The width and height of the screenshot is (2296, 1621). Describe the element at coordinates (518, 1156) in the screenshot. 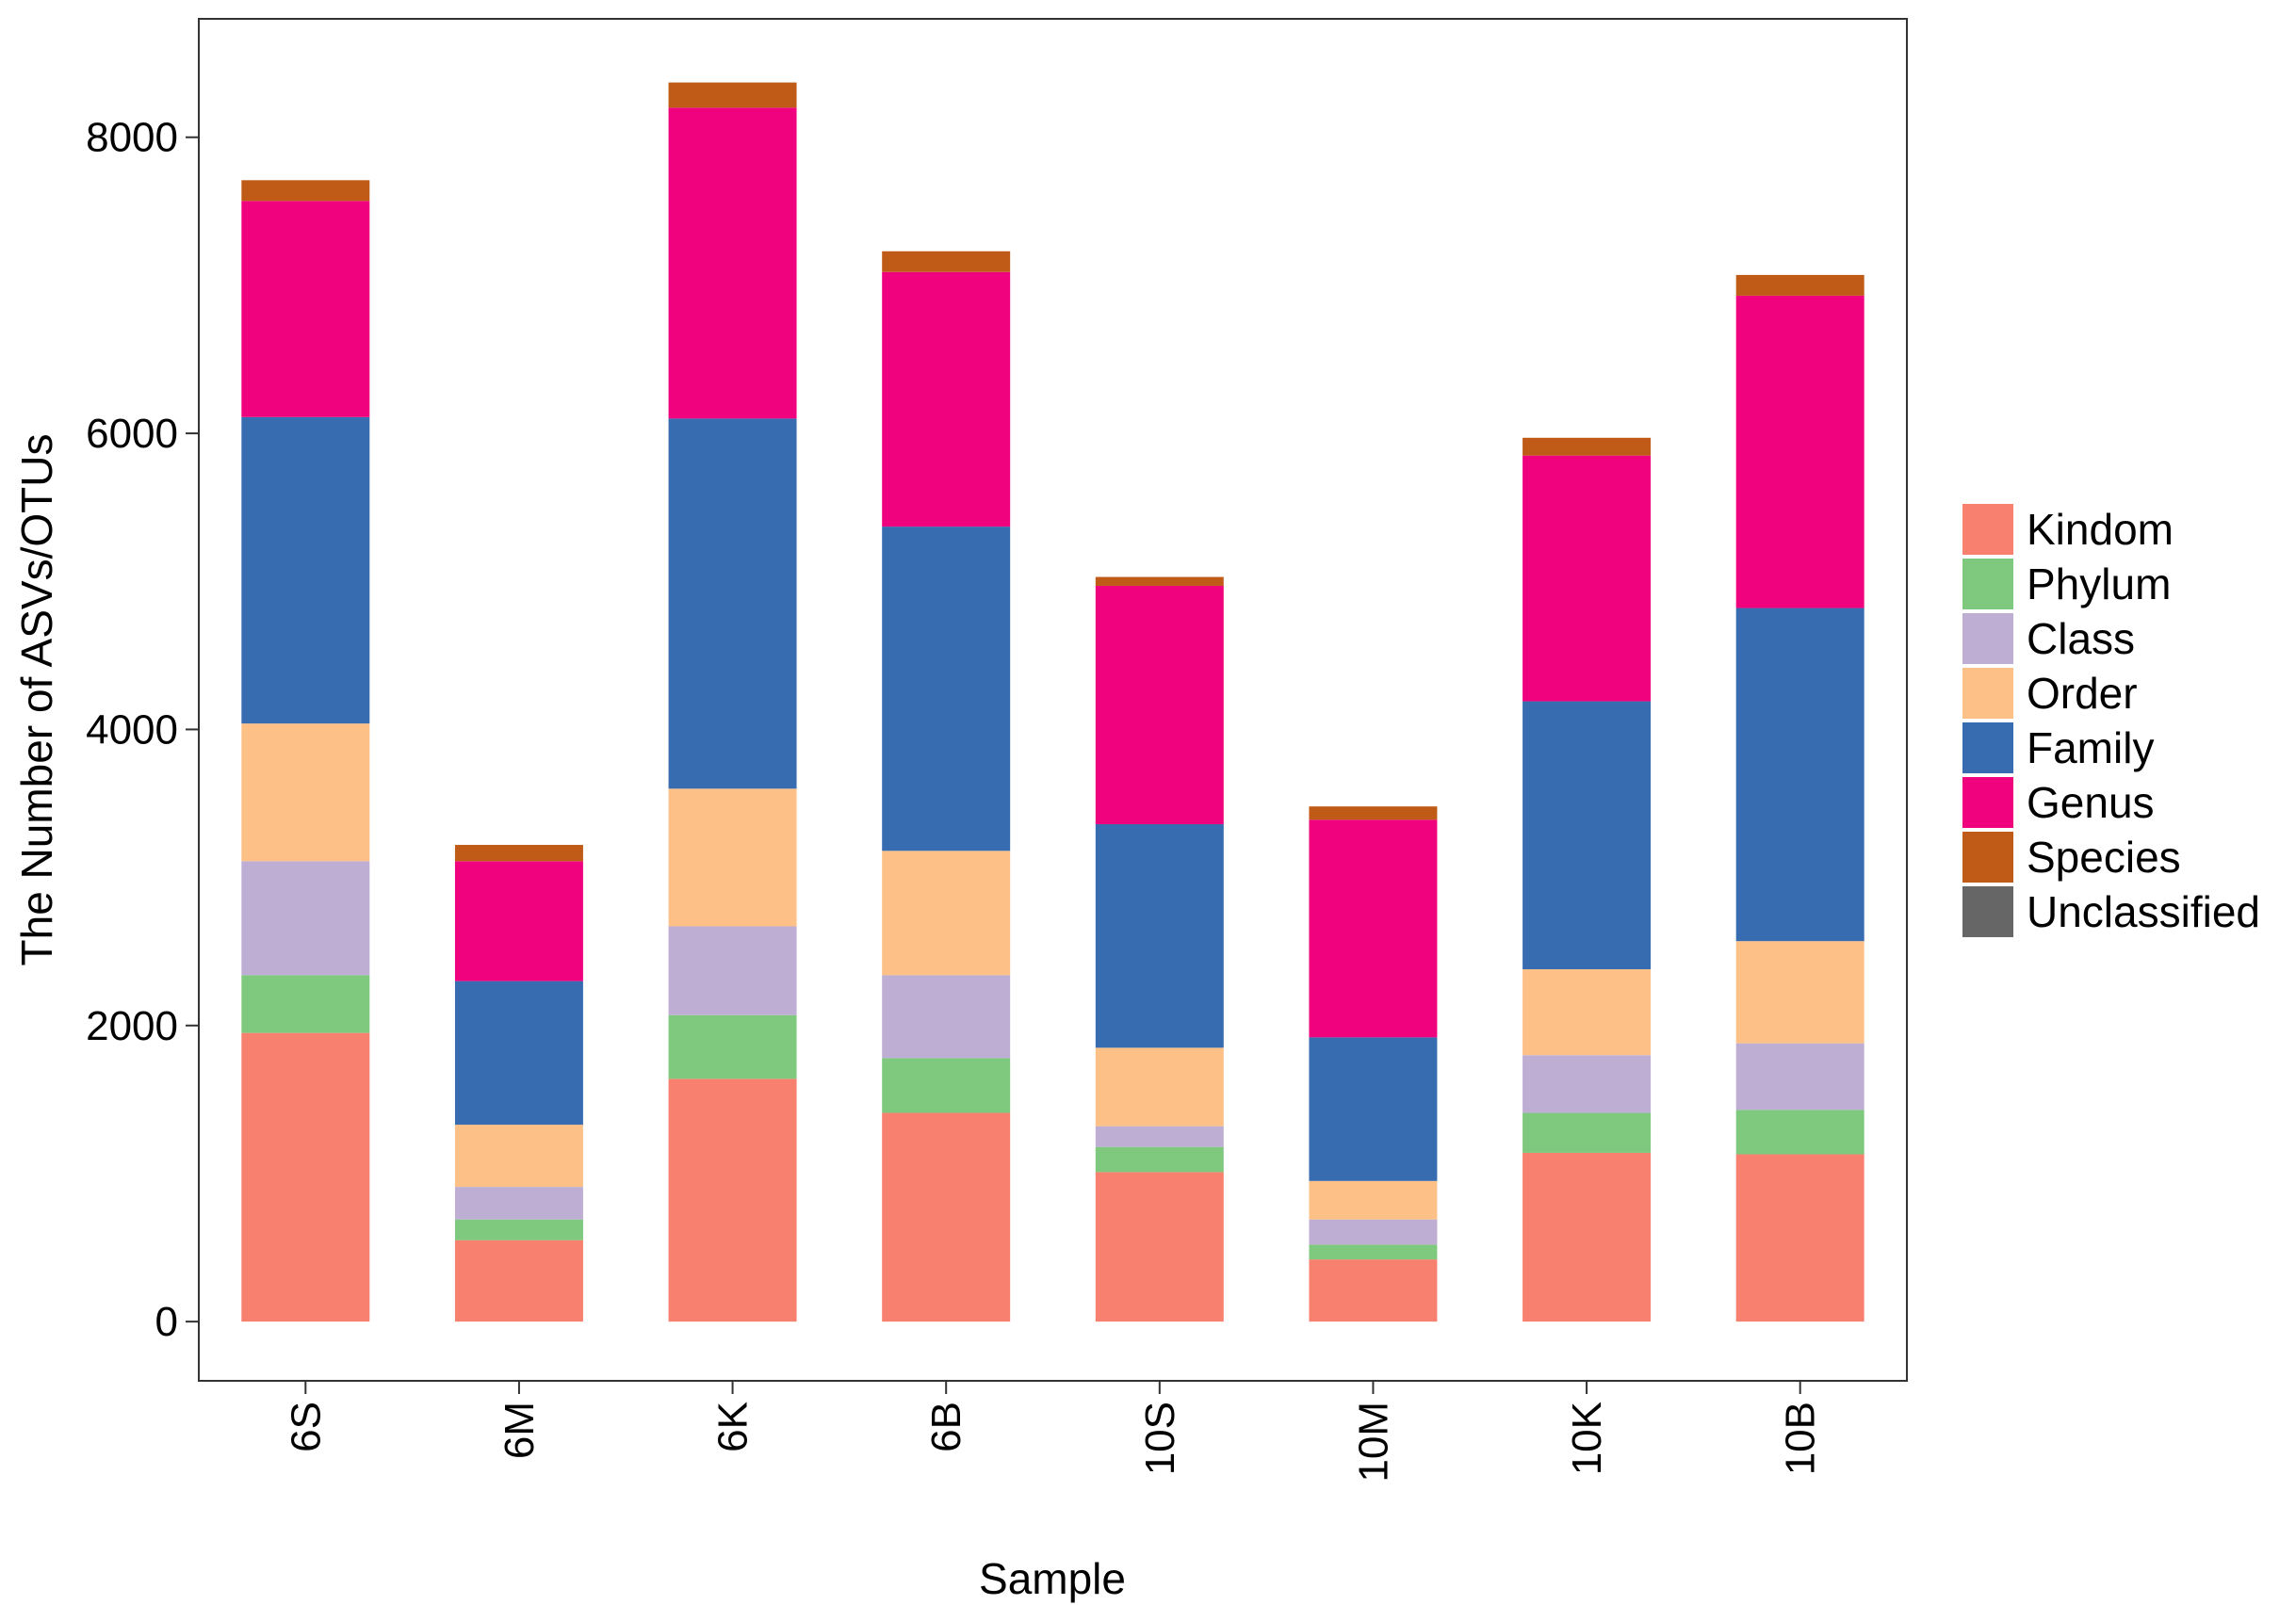

I see `bar-6m-order` at that location.